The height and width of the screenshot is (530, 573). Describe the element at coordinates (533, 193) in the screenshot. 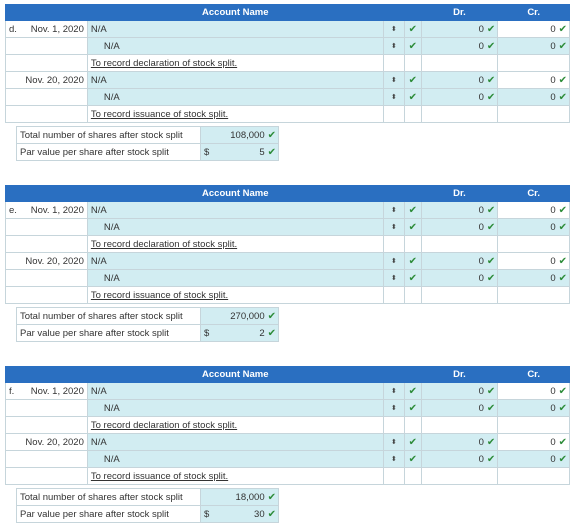

I see `cr-header: Cr.` at that location.